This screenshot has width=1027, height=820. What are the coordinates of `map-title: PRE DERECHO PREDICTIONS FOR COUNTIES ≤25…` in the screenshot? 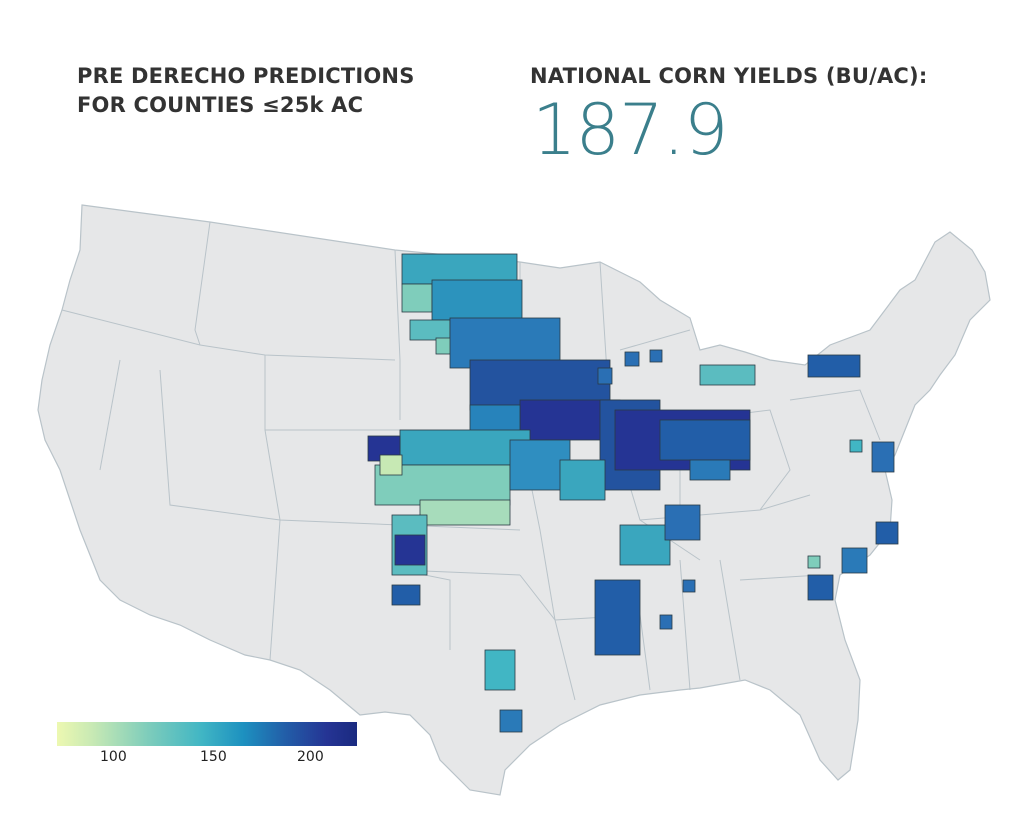 It's located at (246, 91).